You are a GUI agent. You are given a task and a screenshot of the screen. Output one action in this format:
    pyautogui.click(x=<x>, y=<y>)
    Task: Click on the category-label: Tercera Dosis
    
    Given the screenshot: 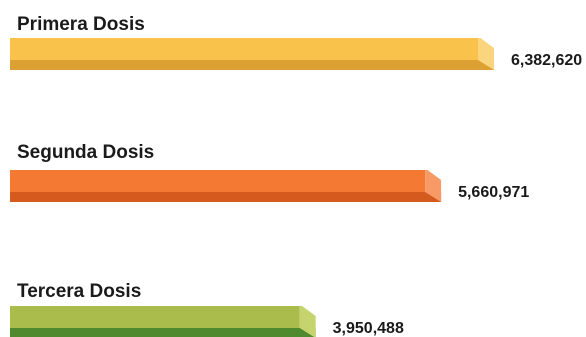 What is the action you would take?
    pyautogui.click(x=79, y=291)
    